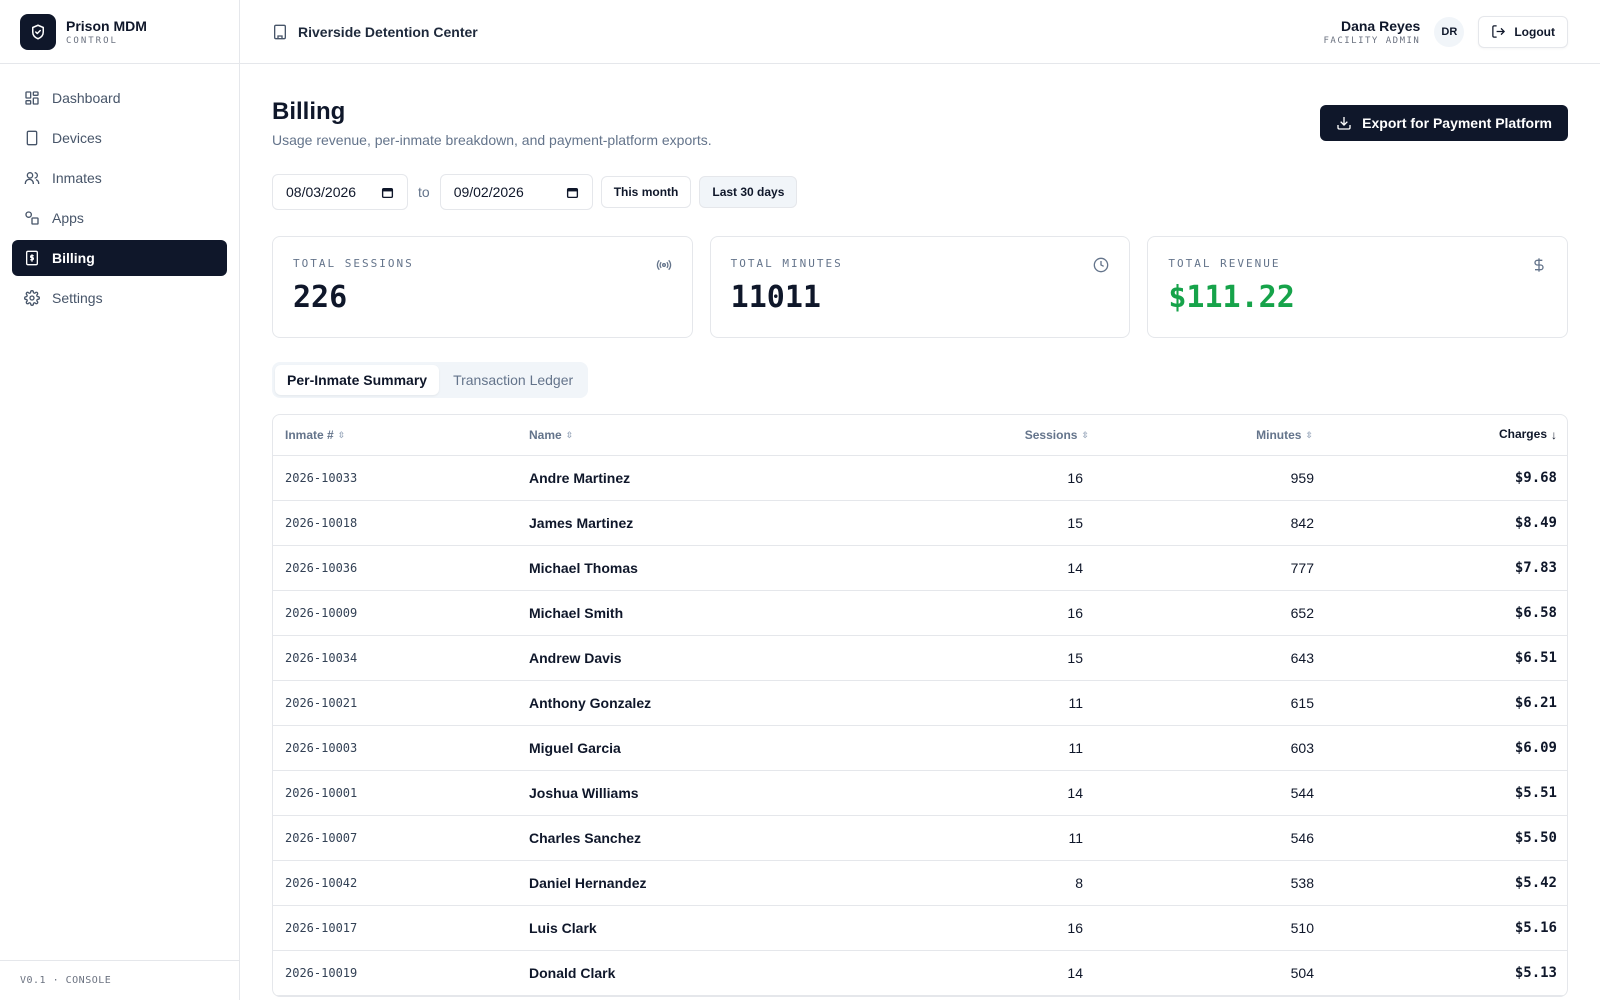  I want to click on inmate-number-cell: 2026-10018, so click(321, 522).